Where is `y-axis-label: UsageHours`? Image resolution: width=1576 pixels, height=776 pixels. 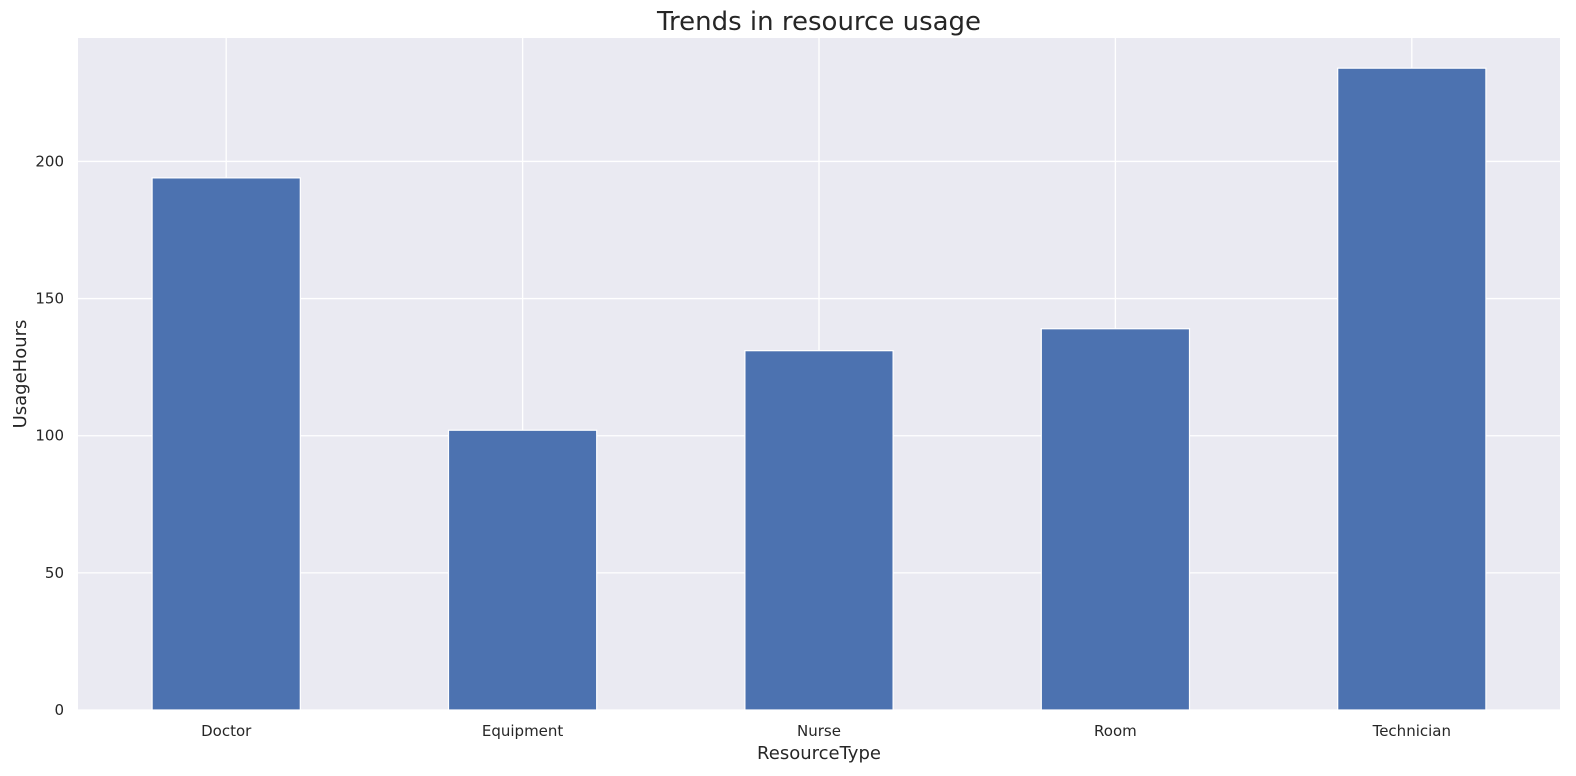 y-axis-label: UsageHours is located at coordinates (20, 374).